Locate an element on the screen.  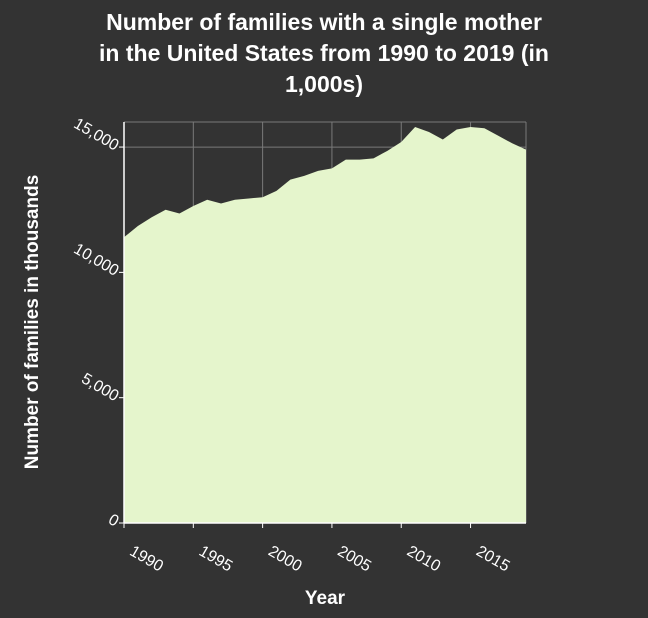
chart-title-line-3: 1,000s) is located at coordinates (324, 84).